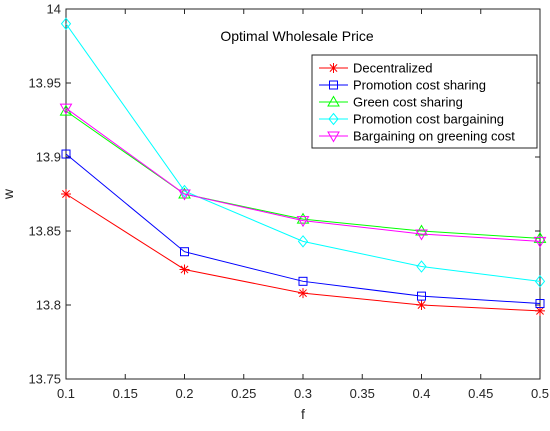 The height and width of the screenshot is (431, 550). I want to click on x-tick-label: 0.1, so click(66, 393).